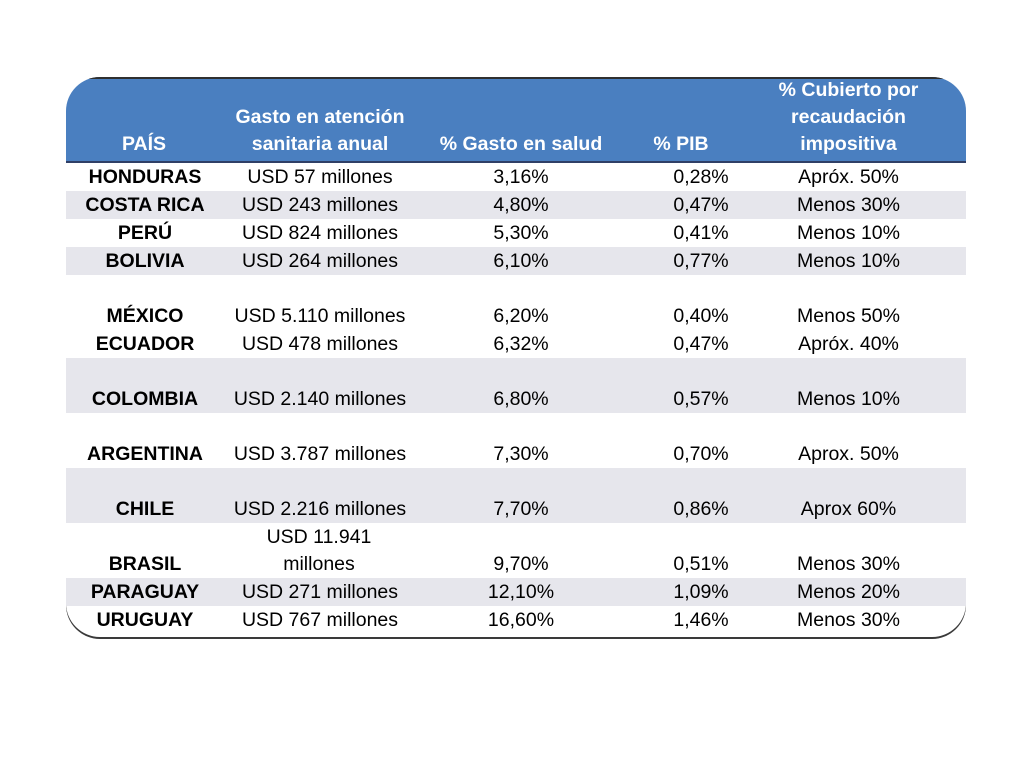 The height and width of the screenshot is (768, 1024). I want to click on country-cell: ECUADOR, so click(145, 344).